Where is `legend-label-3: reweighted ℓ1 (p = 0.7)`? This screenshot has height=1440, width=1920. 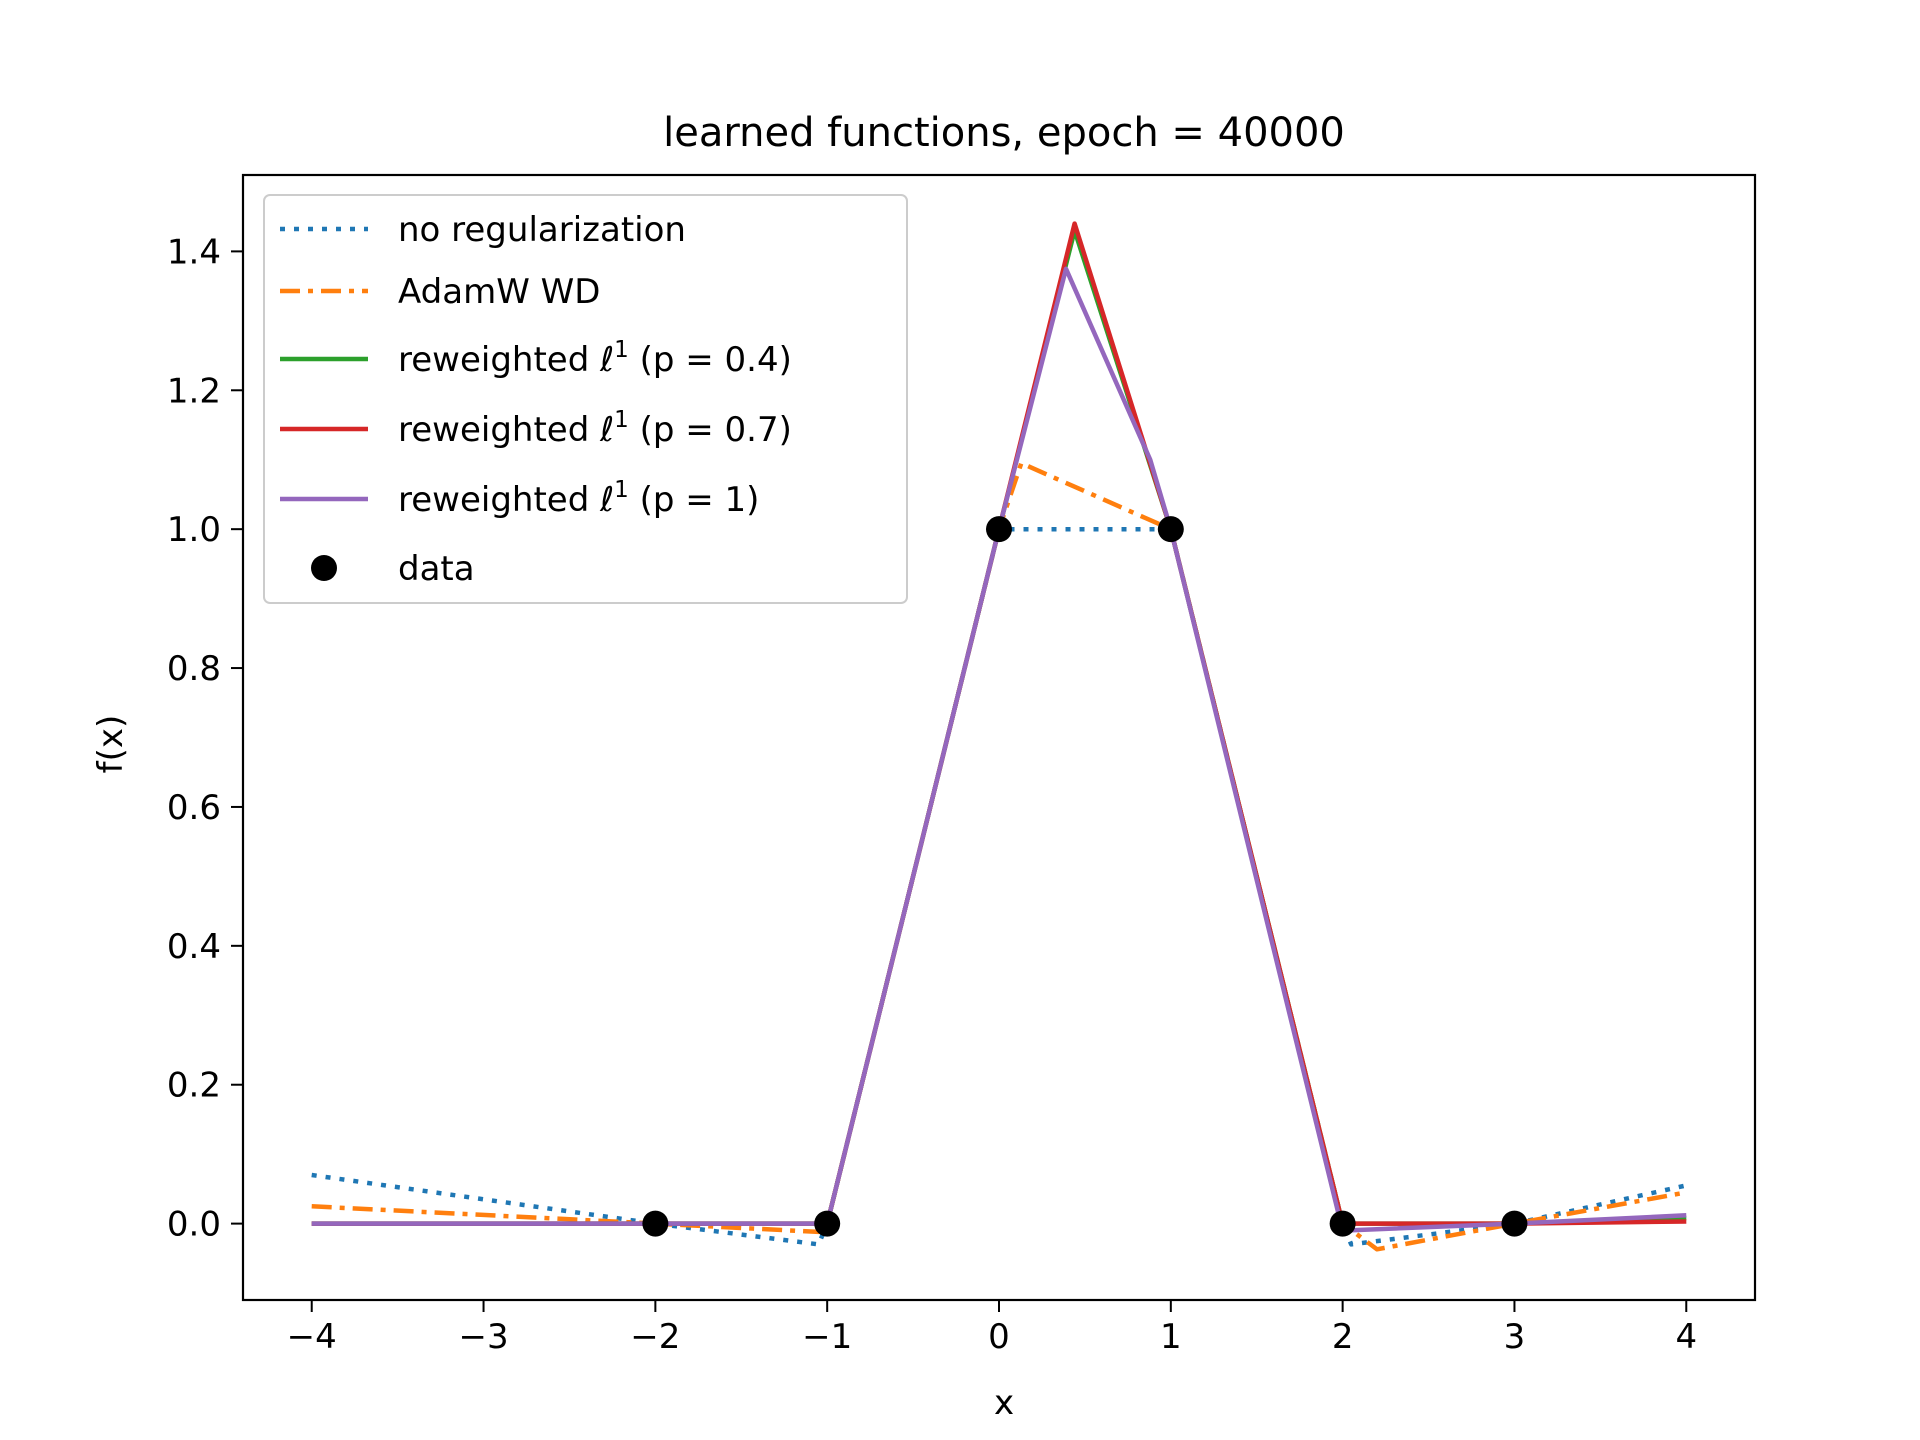 legend-label-3: reweighted ℓ1 (p = 0.7) is located at coordinates (595, 428).